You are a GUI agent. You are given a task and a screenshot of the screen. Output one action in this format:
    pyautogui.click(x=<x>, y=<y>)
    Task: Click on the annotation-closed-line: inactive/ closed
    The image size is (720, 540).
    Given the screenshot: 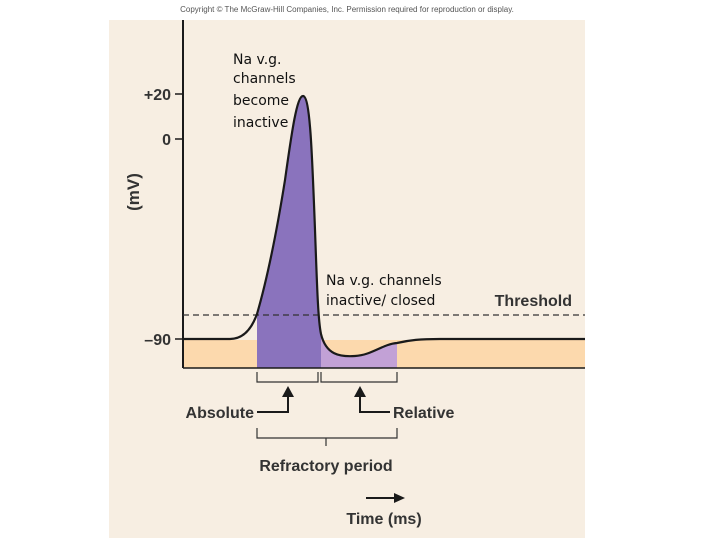 What is the action you would take?
    pyautogui.click(x=380, y=301)
    